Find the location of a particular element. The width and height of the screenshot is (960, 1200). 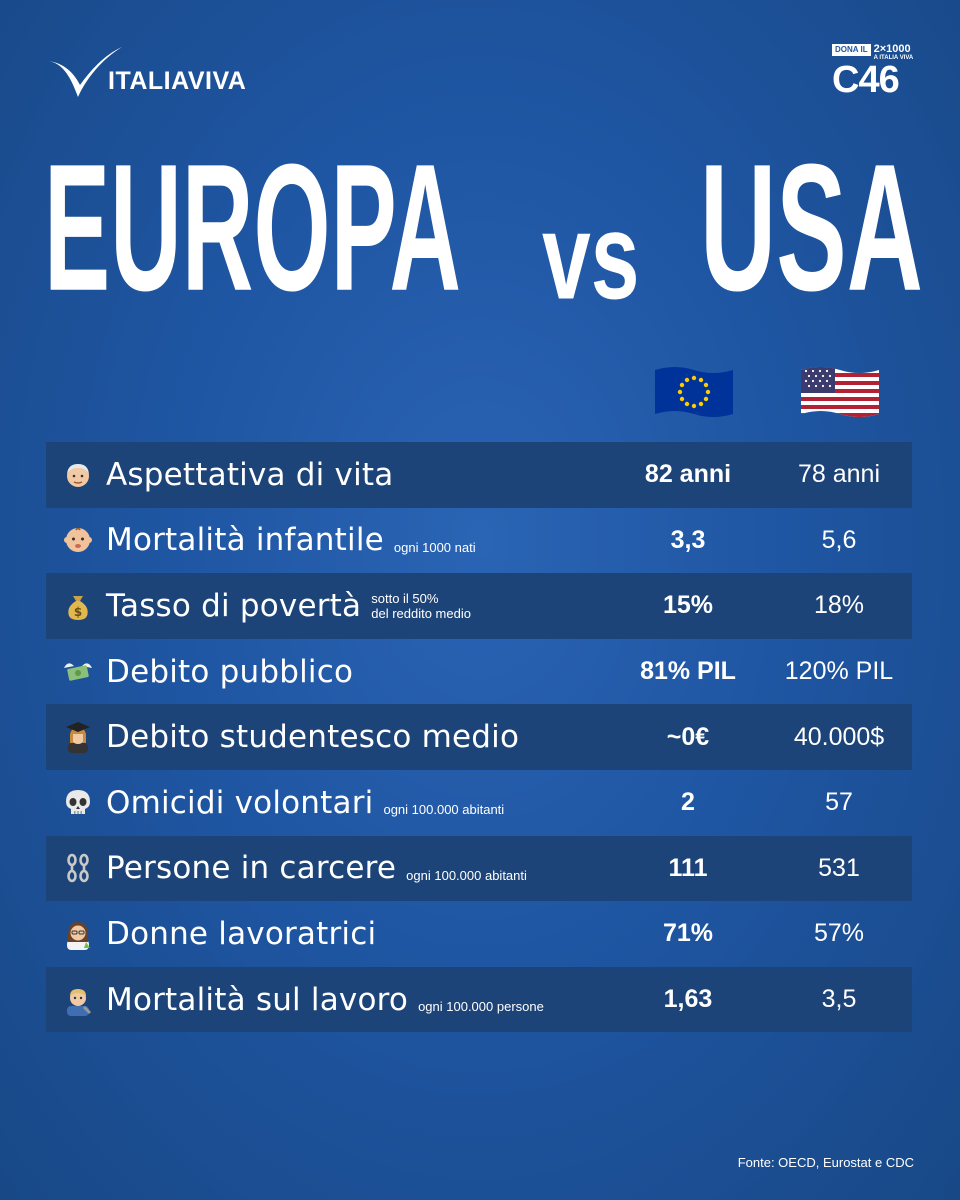

italiaviva-logo: ITALIAVIVA is located at coordinates (145, 74).